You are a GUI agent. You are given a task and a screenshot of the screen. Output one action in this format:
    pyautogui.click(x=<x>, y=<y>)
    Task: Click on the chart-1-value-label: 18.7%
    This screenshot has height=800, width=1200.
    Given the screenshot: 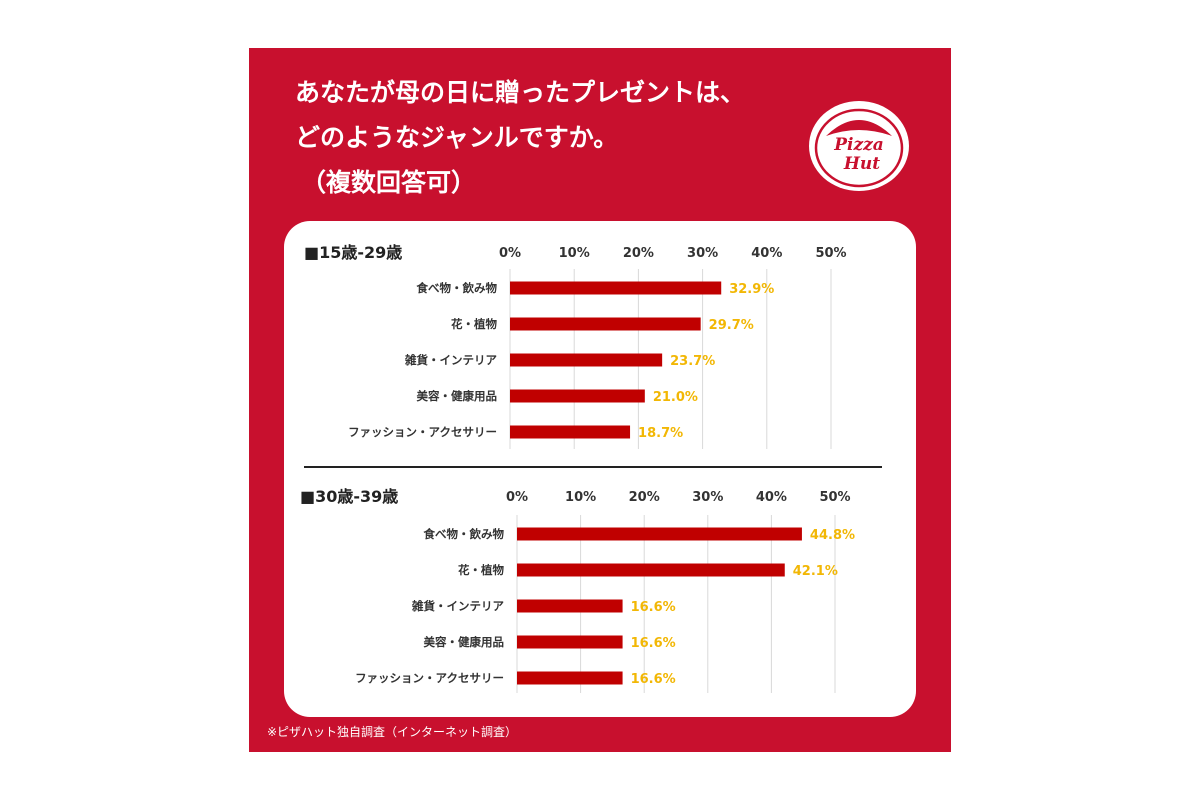 What is the action you would take?
    pyautogui.click(x=660, y=433)
    